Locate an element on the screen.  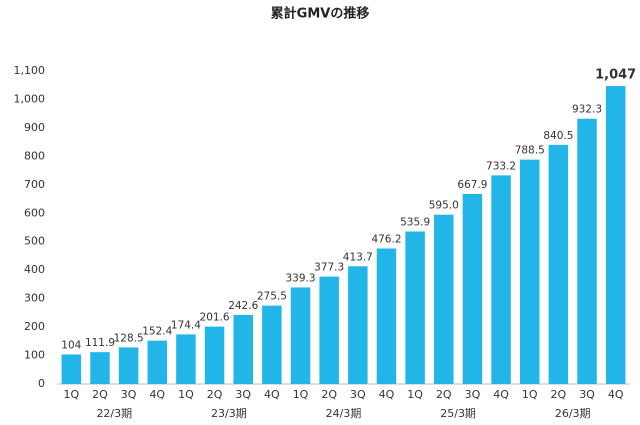
value-label: 152.4 is located at coordinates (157, 332).